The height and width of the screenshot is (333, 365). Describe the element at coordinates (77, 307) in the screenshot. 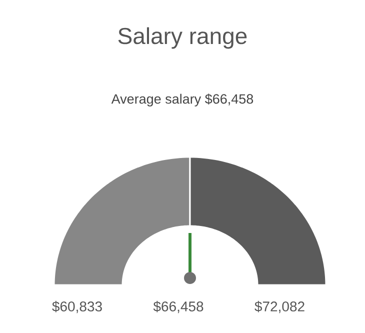

I see `text: $60,833` at that location.